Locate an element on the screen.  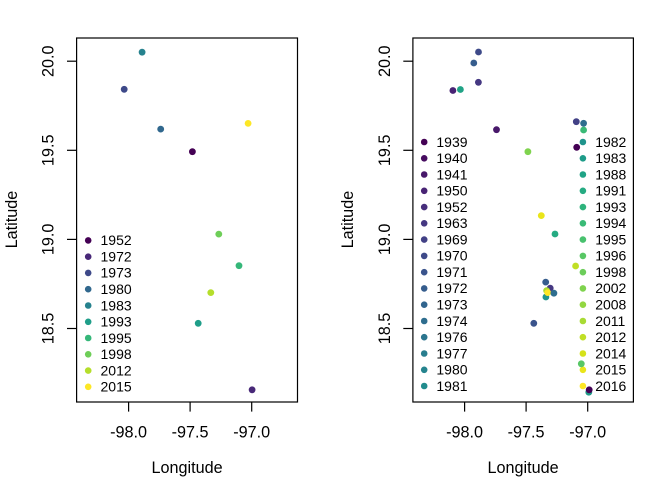
svg-text: 1974 is located at coordinates (451, 321).